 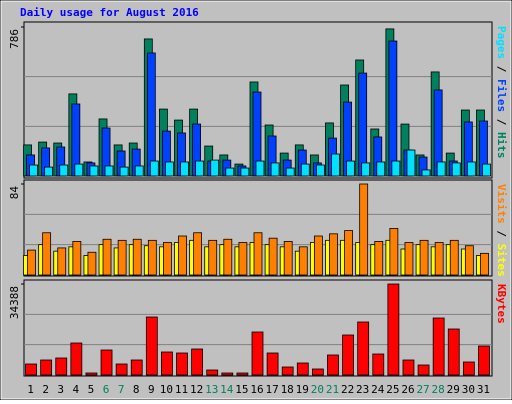 What do you see at coordinates (45, 389) in the screenshot?
I see `x-tick-label: 2` at bounding box center [45, 389].